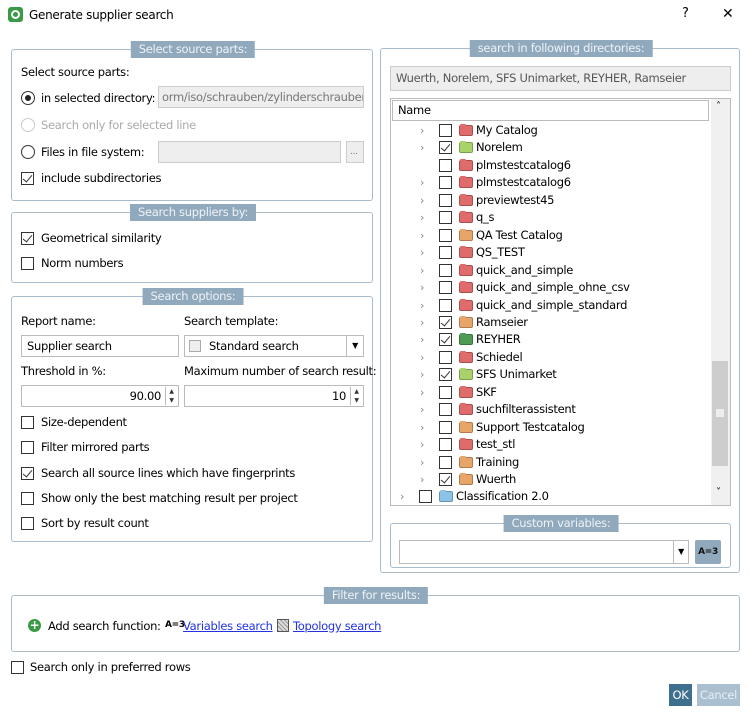 The width and height of the screenshot is (750, 716). I want to click on name-column-header: Name, so click(550, 110).